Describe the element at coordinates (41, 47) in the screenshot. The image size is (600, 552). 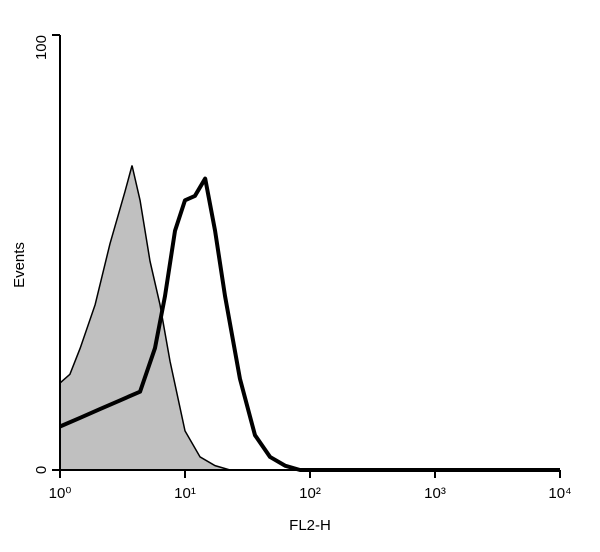
I see `y-tick-label: 100` at that location.